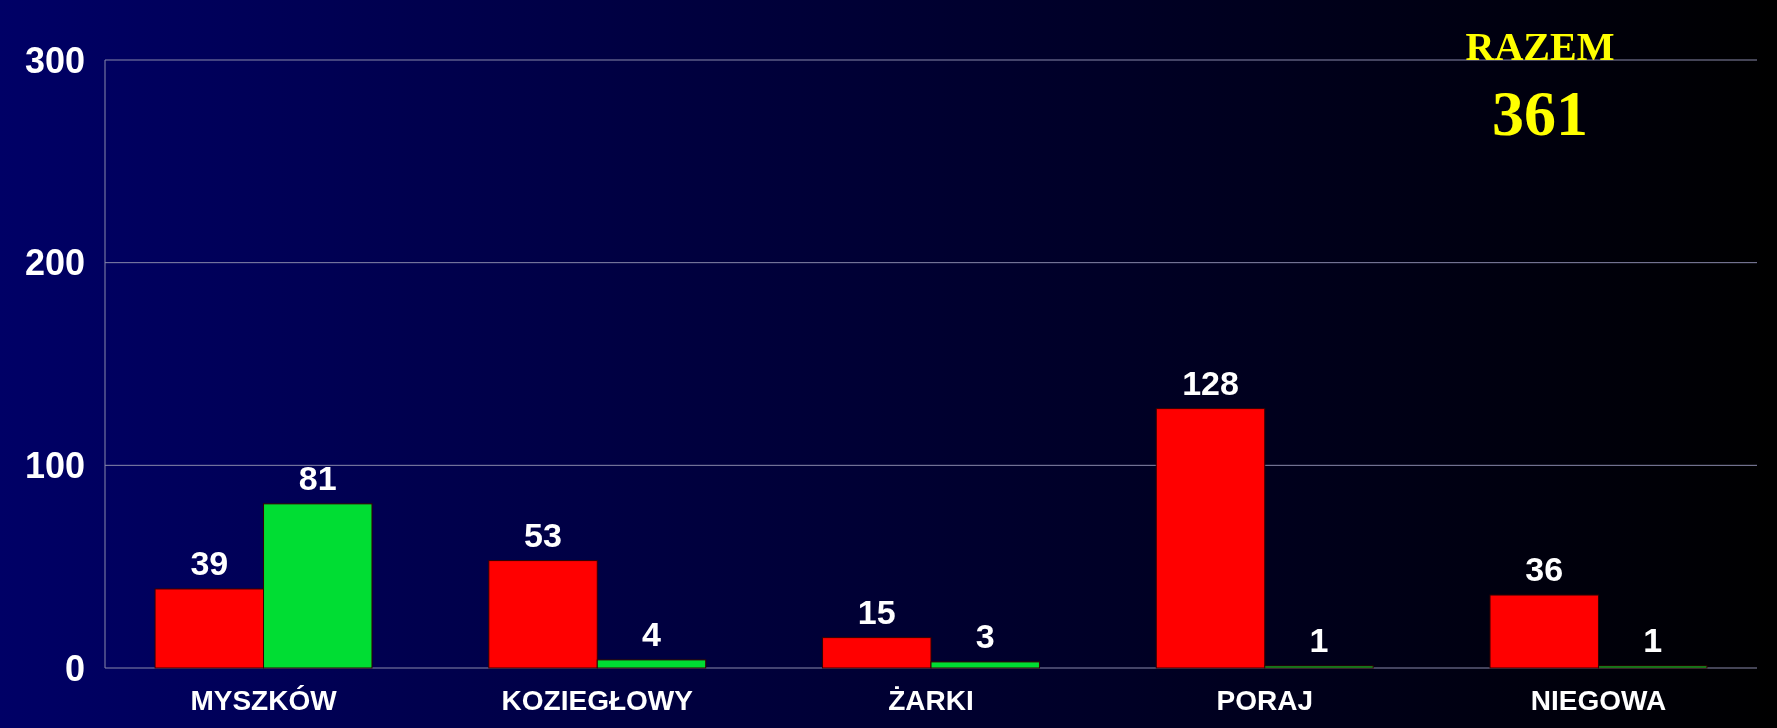 This screenshot has height=728, width=1777. I want to click on x-tick-label: KOZIEGŁOWY, so click(597, 700).